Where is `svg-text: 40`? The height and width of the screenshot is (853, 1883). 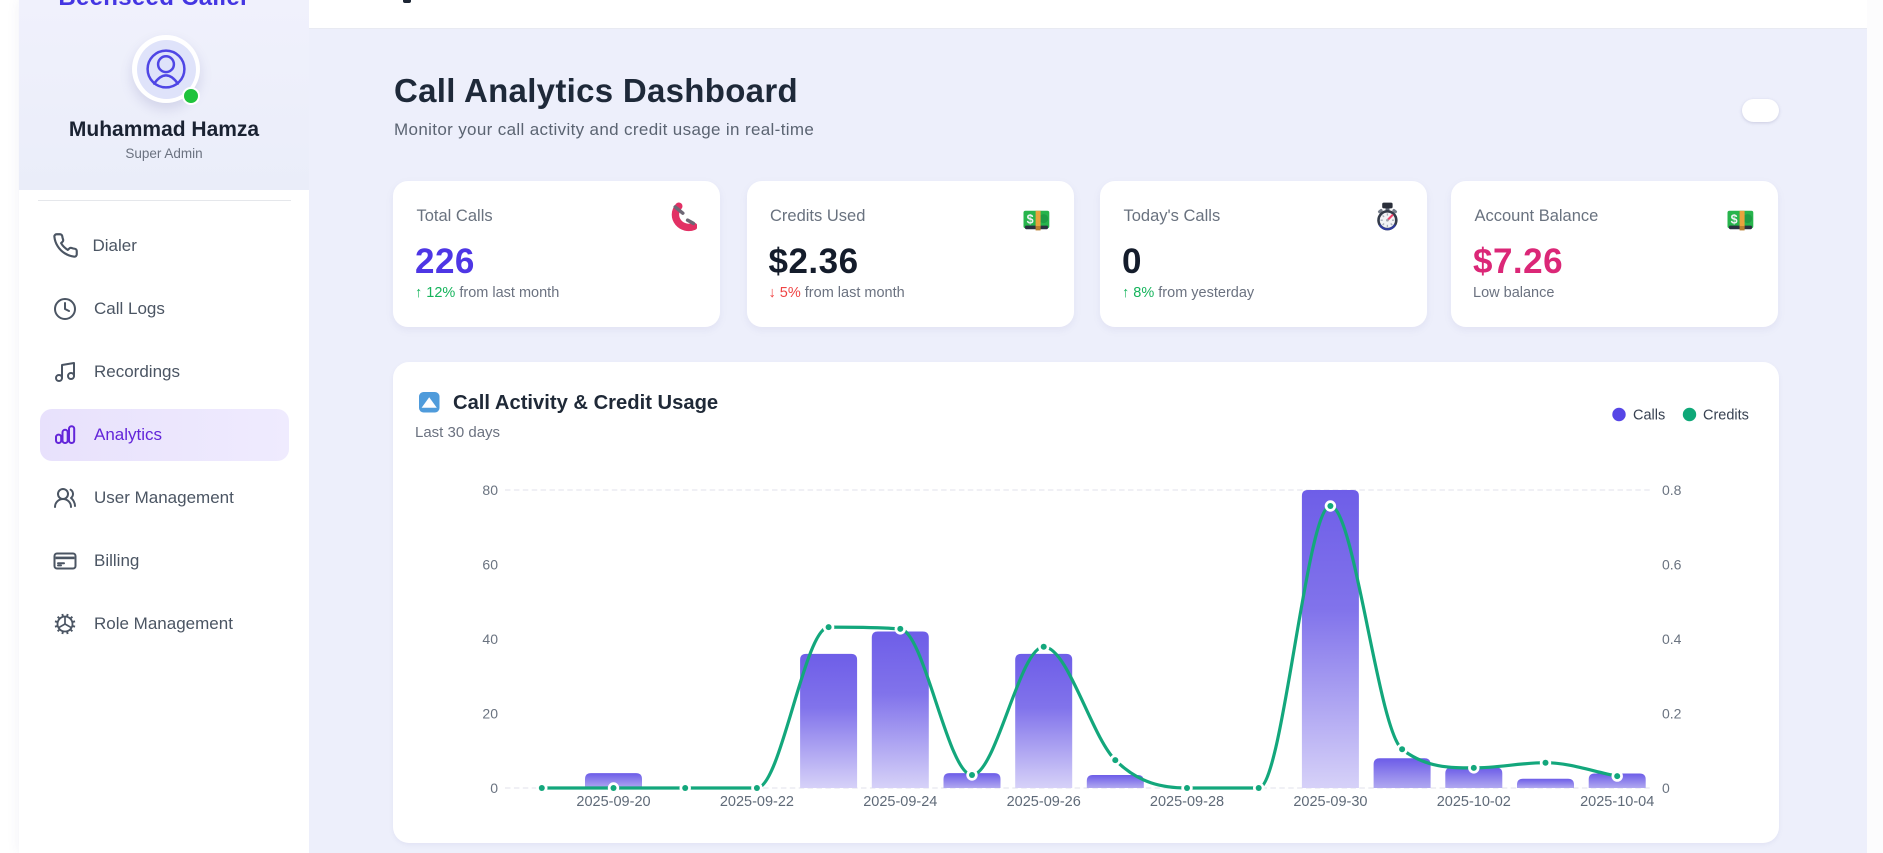
svg-text: 40 is located at coordinates (490, 639).